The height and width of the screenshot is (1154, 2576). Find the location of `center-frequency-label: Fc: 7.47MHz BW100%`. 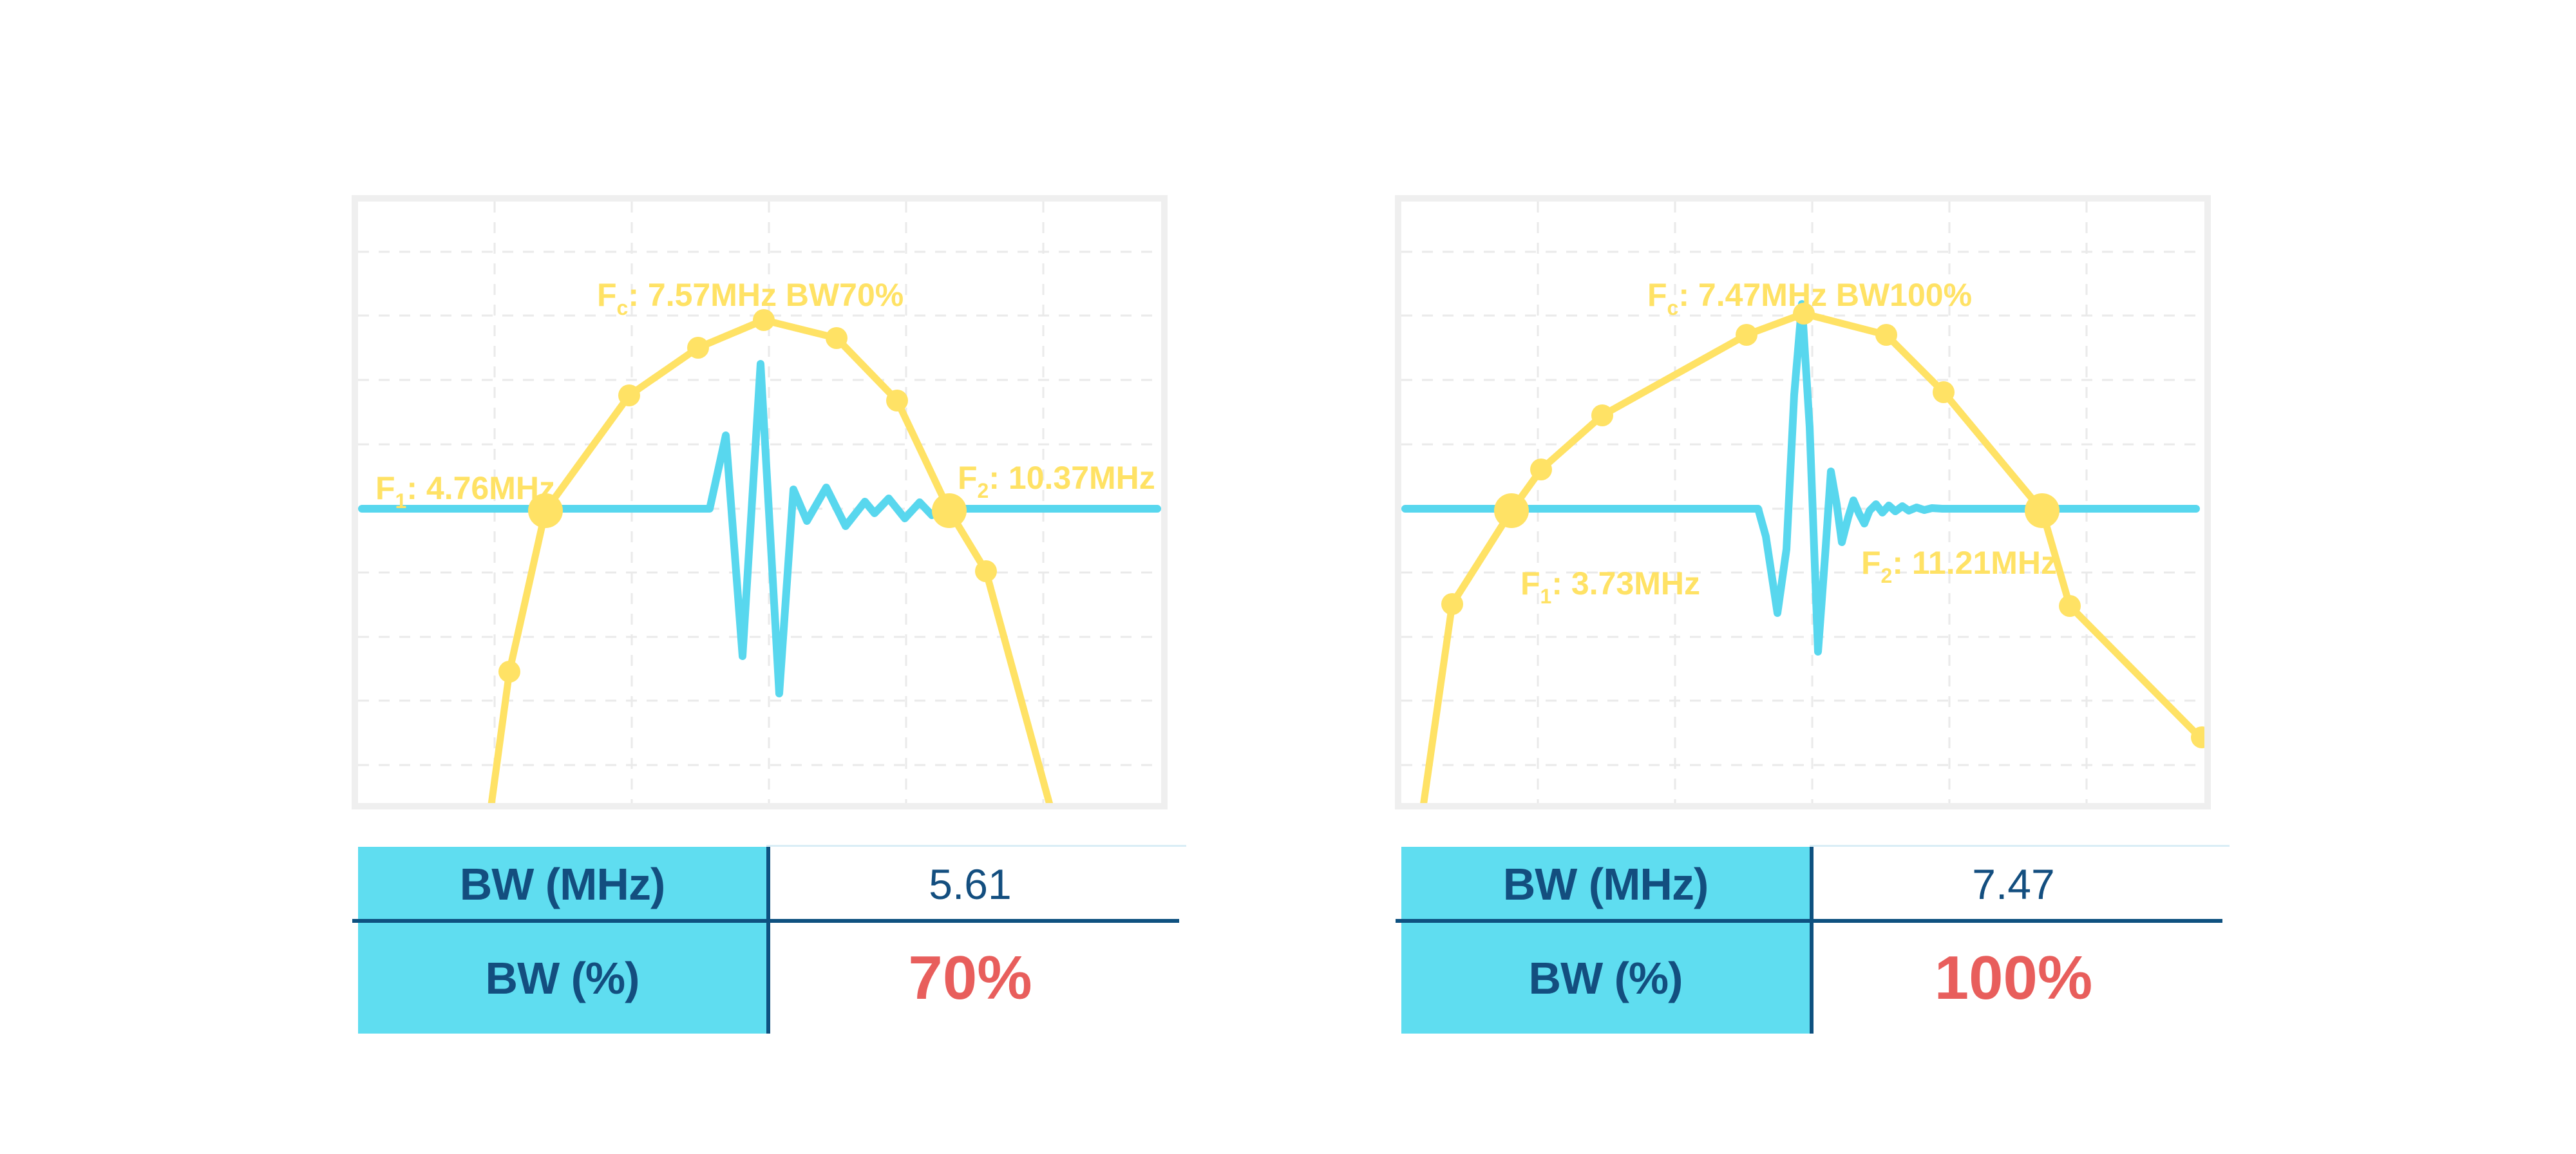

center-frequency-label: Fc: 7.47MHz BW100% is located at coordinates (1810, 298).